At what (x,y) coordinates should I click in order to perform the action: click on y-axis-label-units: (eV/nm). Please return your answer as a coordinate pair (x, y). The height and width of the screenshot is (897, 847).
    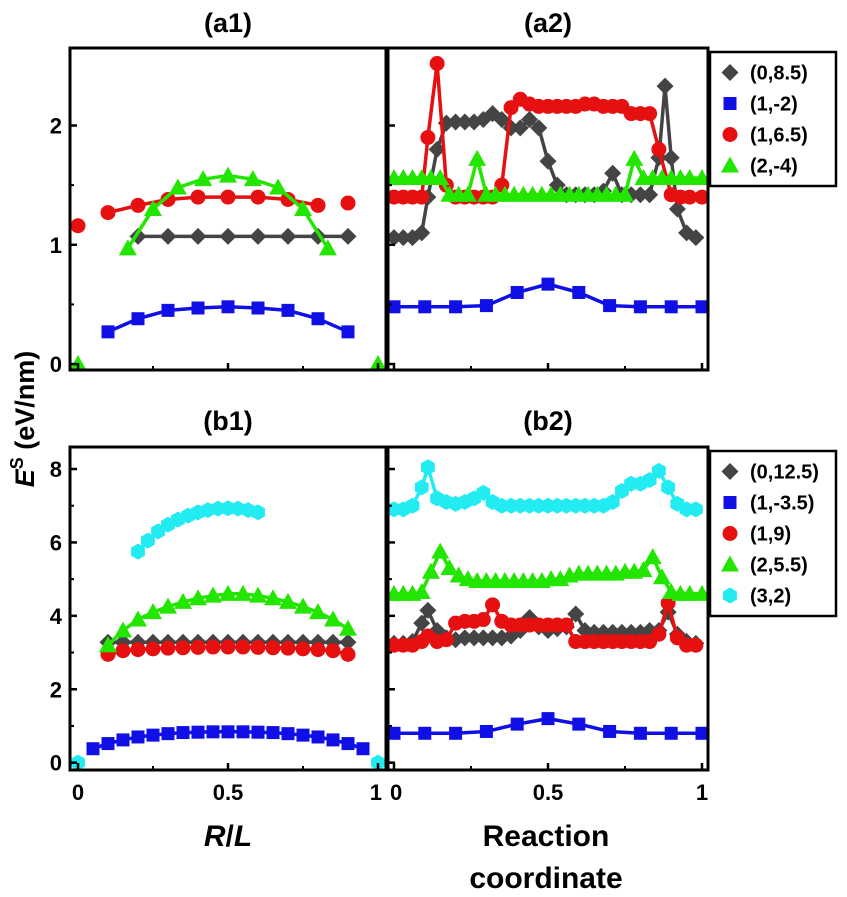
    Looking at the image, I should click on (25, 404).